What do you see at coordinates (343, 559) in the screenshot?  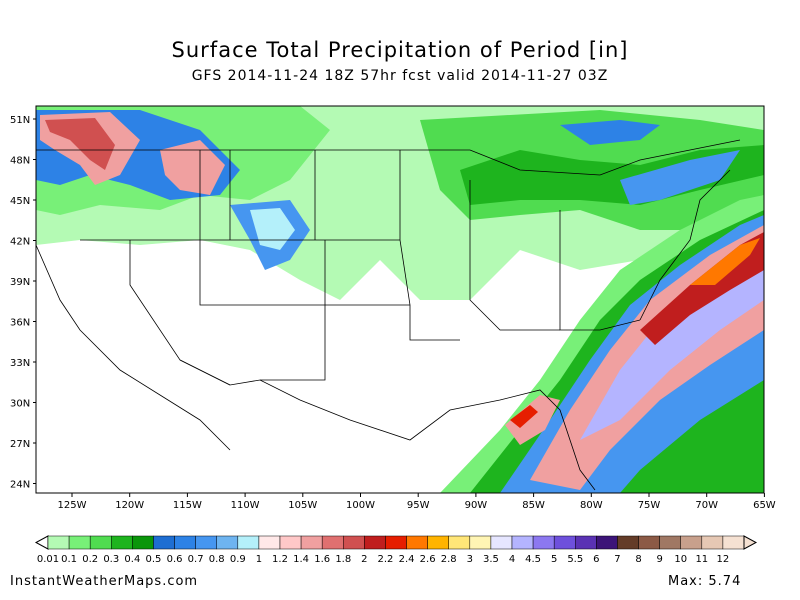 I see `colorbar-label: 1.8` at bounding box center [343, 559].